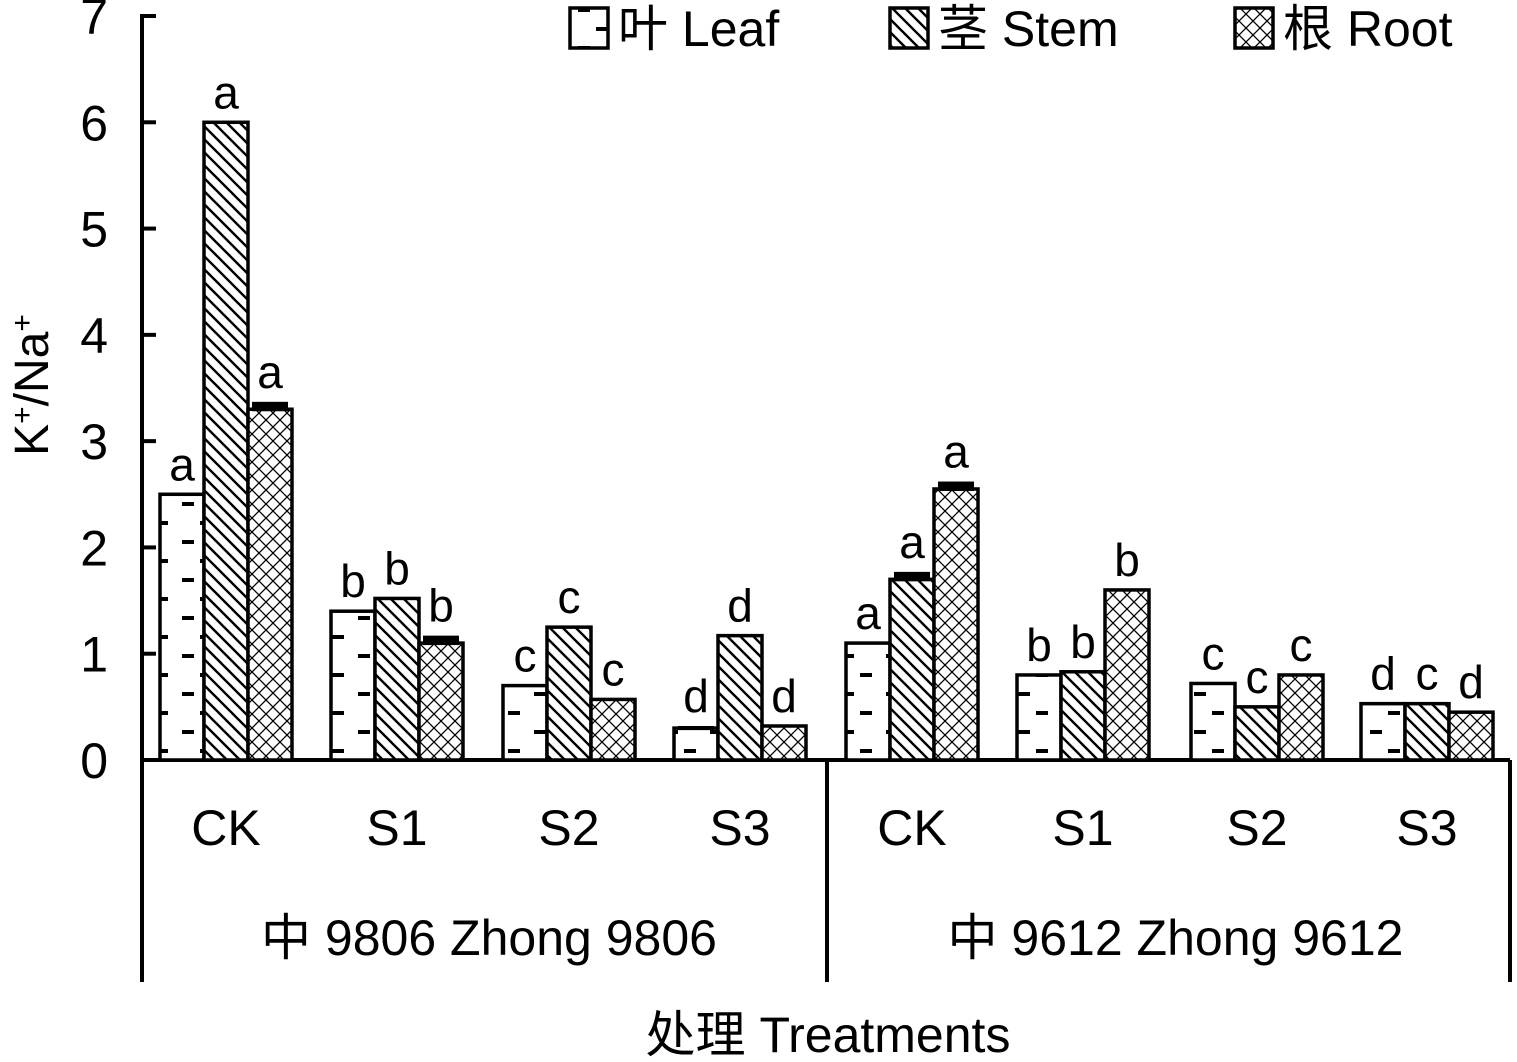 The image size is (1517, 1062). I want to click on legend-label: 茎 Stem, so click(1028, 29).